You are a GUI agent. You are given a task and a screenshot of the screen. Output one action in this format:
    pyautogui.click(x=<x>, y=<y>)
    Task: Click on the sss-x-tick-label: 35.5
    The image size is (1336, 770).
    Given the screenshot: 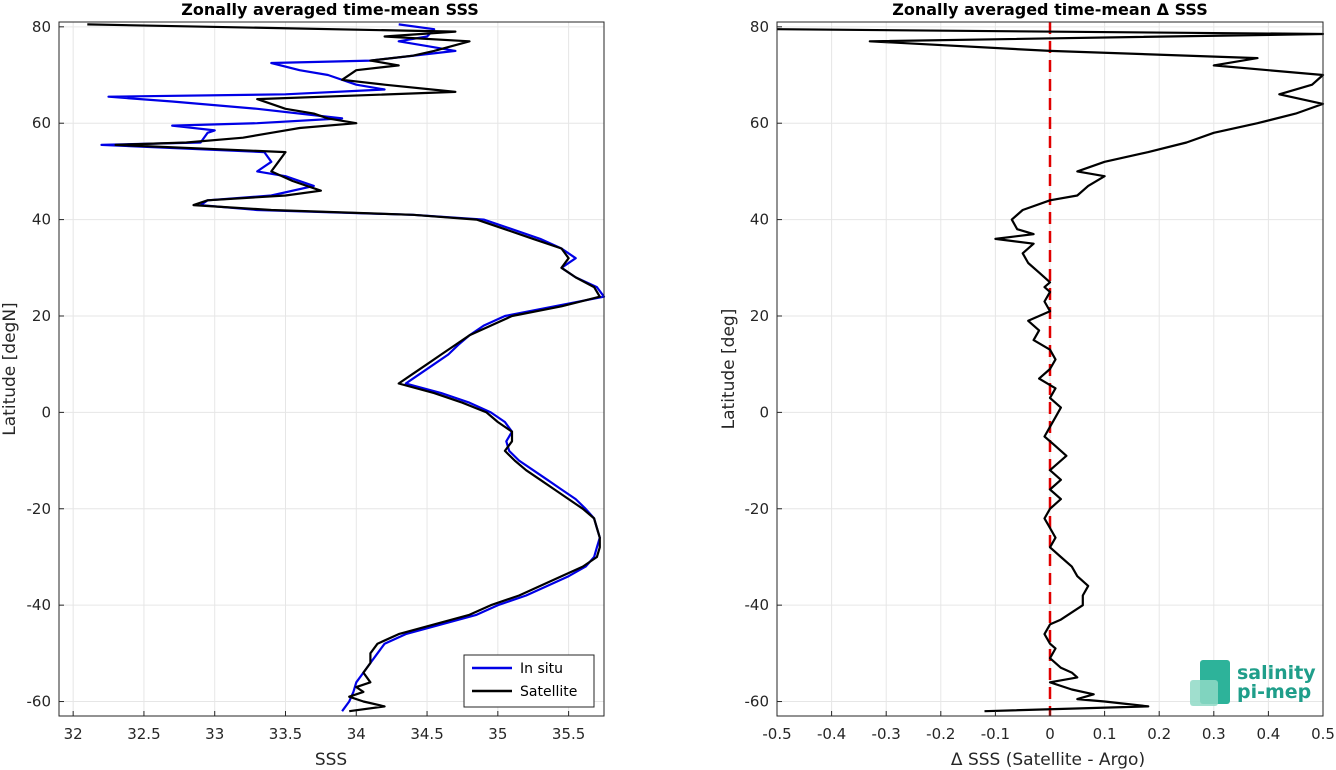 What is the action you would take?
    pyautogui.click(x=568, y=734)
    